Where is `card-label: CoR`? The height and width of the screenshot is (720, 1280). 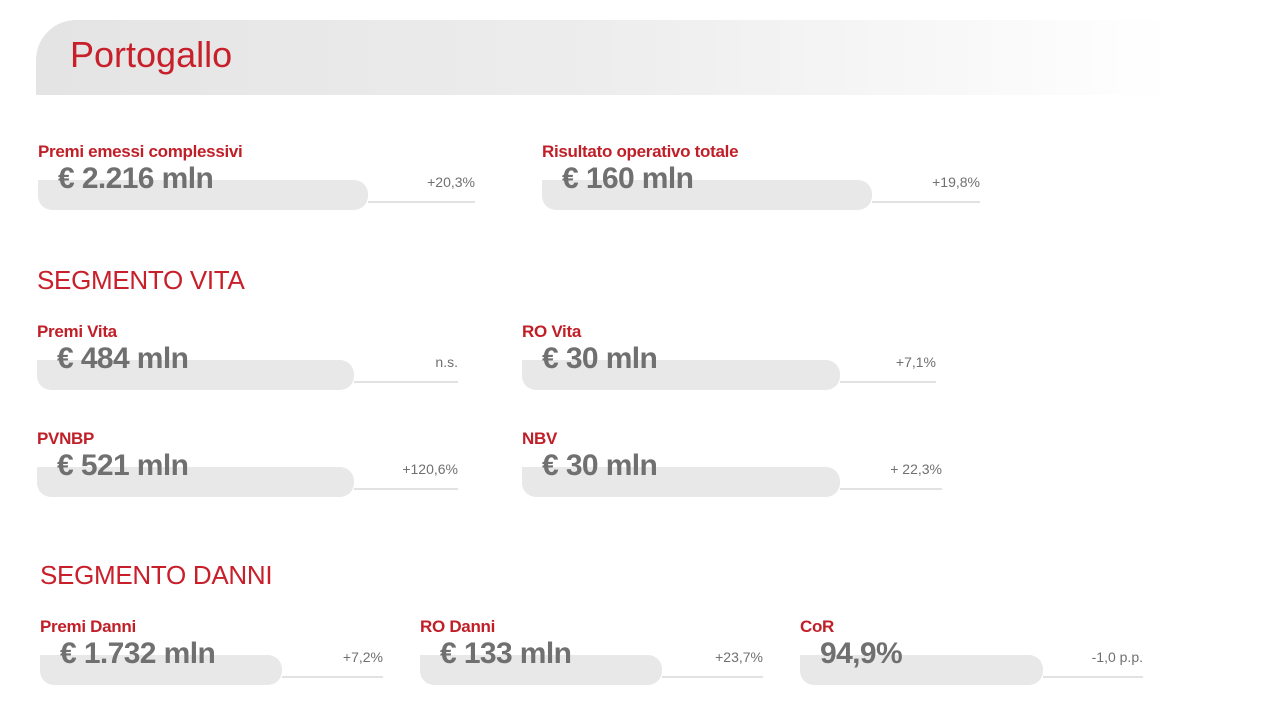
card-label: CoR is located at coordinates (817, 626).